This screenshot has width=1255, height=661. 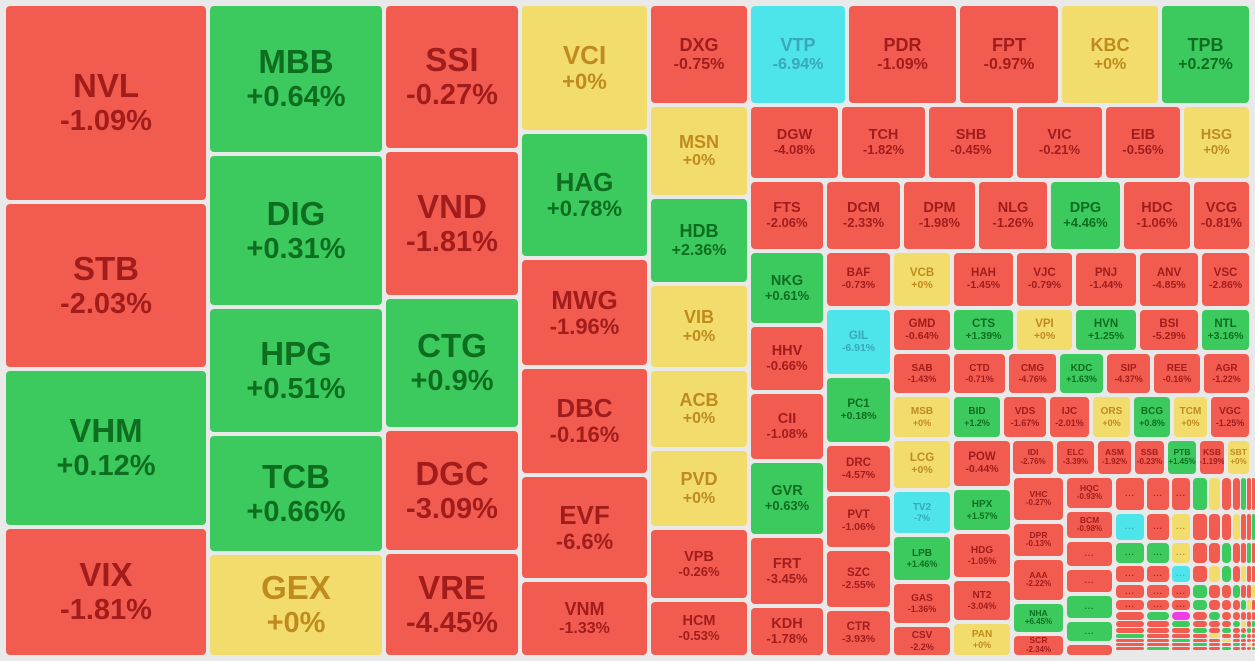 I want to click on tile-AGR: AGR -1.22%, so click(x=1226, y=373).